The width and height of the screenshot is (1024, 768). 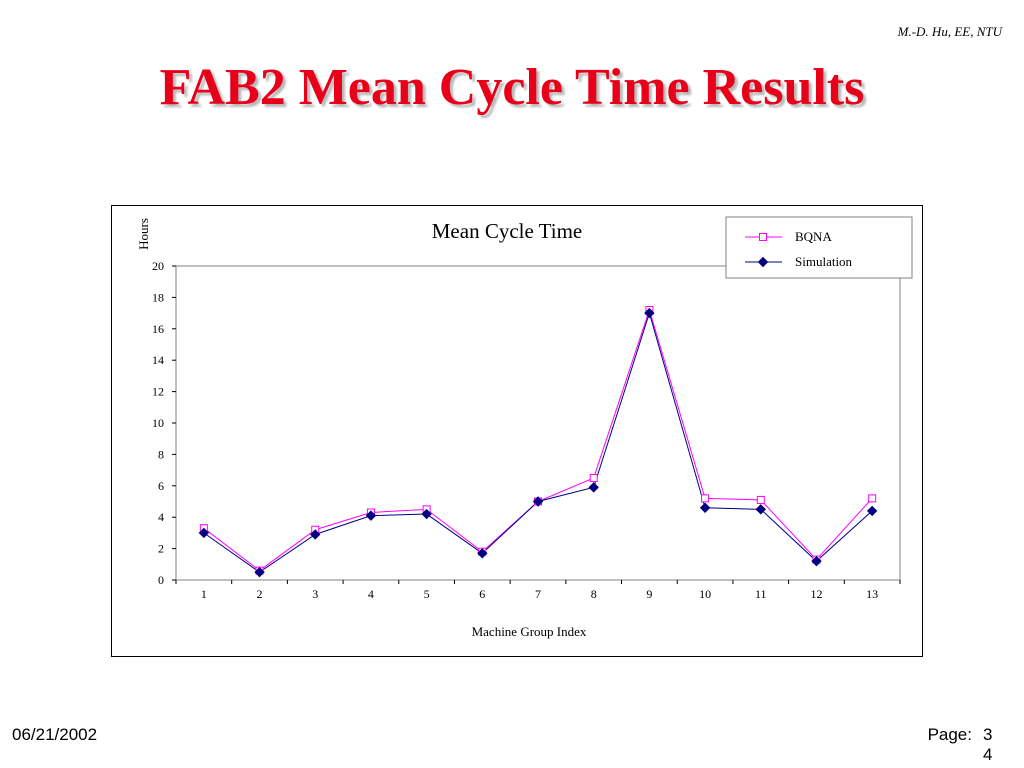 What do you see at coordinates (507, 231) in the screenshot?
I see `chart-title: Mean Cycle Time` at bounding box center [507, 231].